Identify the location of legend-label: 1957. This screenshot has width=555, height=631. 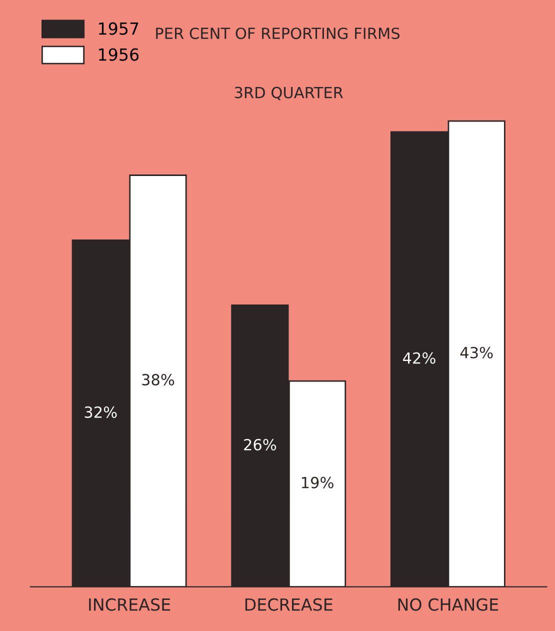
(118, 28).